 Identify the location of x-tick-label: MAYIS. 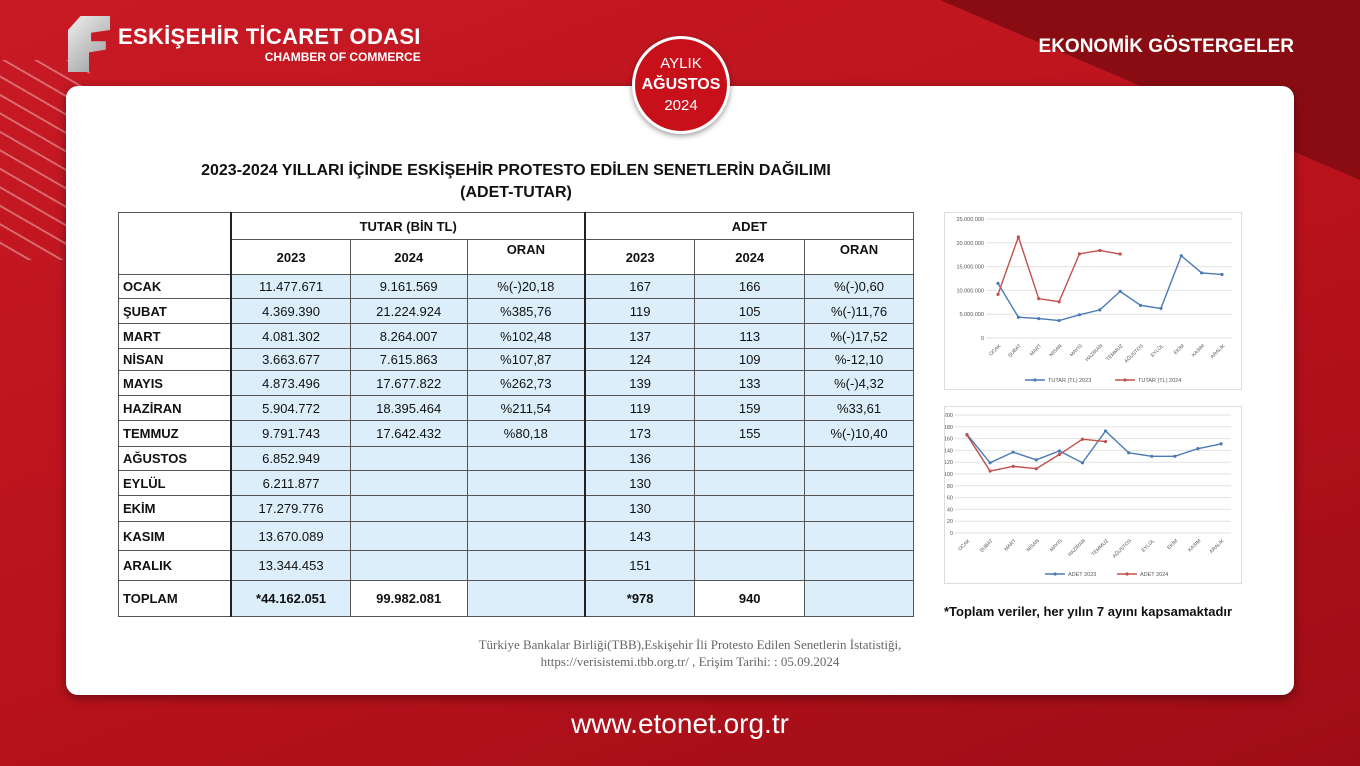
(1076, 350).